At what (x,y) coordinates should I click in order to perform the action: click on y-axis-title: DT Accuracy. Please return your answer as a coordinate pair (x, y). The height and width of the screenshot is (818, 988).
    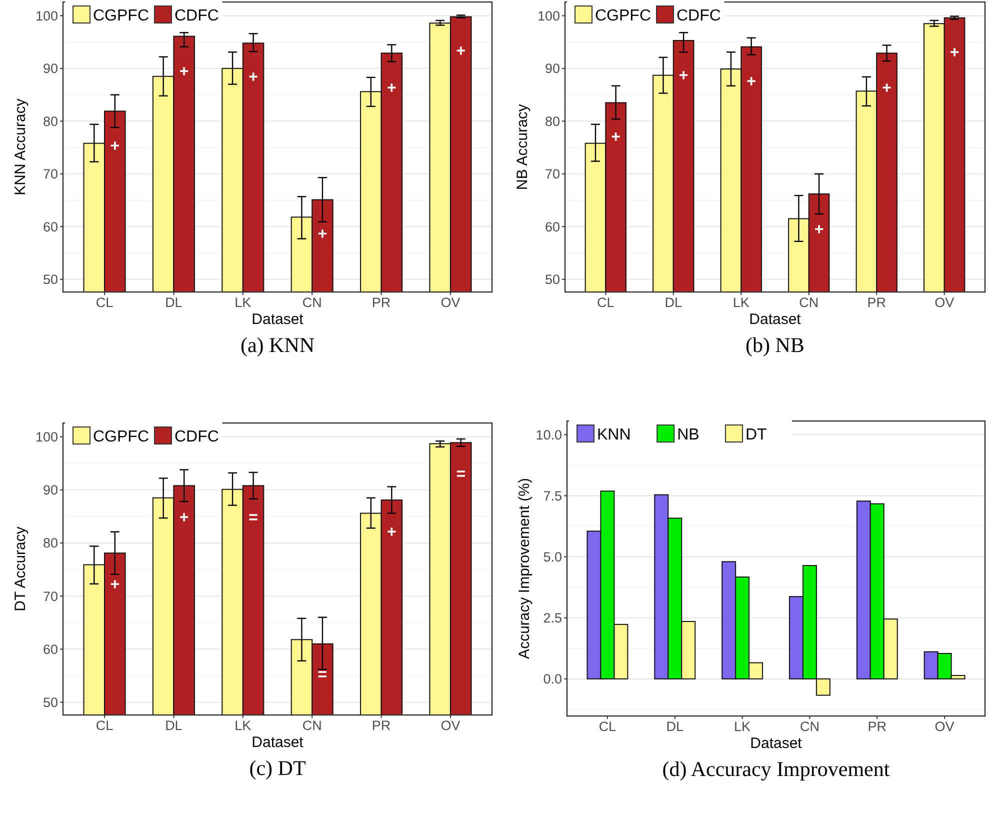
    Looking at the image, I should click on (20, 569).